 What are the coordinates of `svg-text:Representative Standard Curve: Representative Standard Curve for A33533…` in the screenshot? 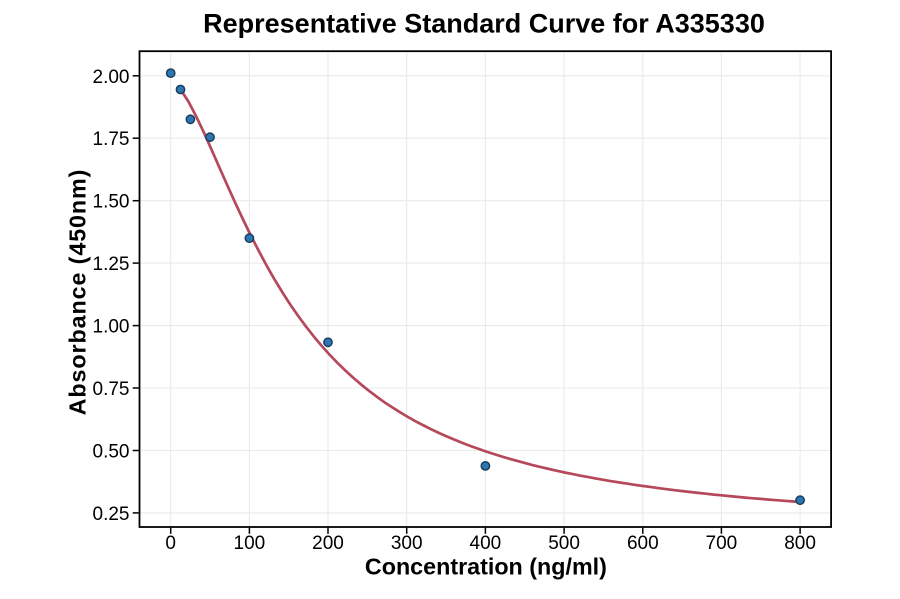 It's located at (484, 24).